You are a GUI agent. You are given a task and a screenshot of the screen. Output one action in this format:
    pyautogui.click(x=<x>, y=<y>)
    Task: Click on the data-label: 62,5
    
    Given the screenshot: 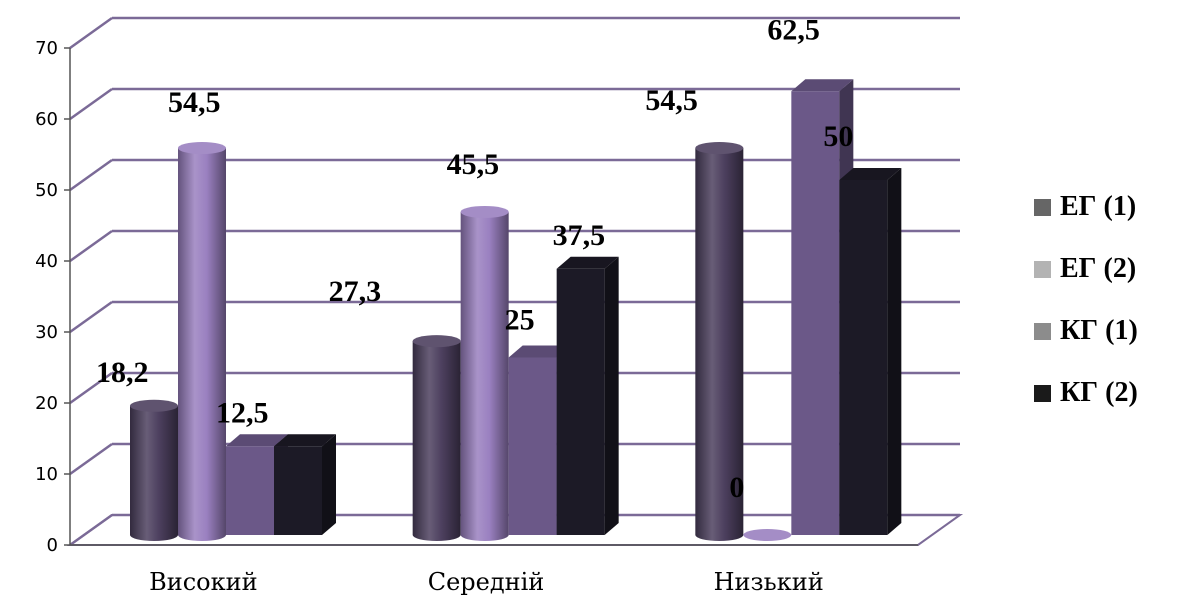 What is the action you would take?
    pyautogui.click(x=793, y=29)
    